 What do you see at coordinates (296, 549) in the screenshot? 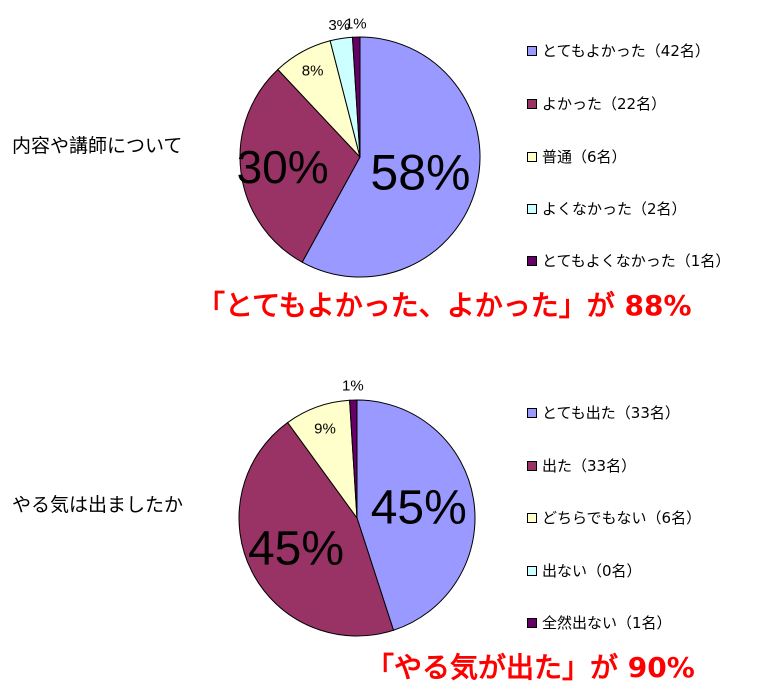
I see `chart2-value-label-1: 45%` at bounding box center [296, 549].